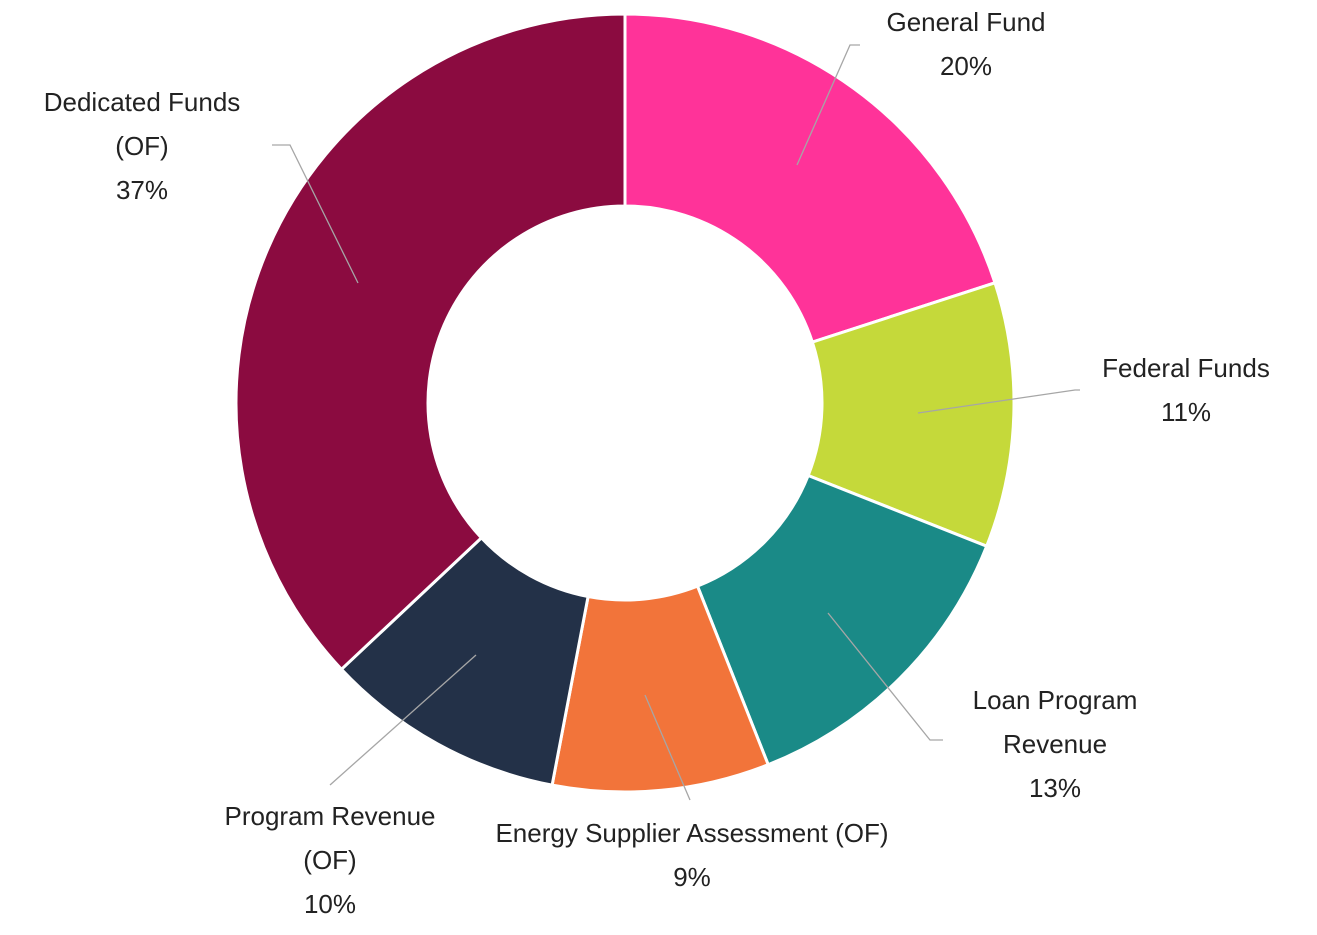 Image resolution: width=1317 pixels, height=935 pixels. I want to click on category-label: General Fund, so click(966, 22).